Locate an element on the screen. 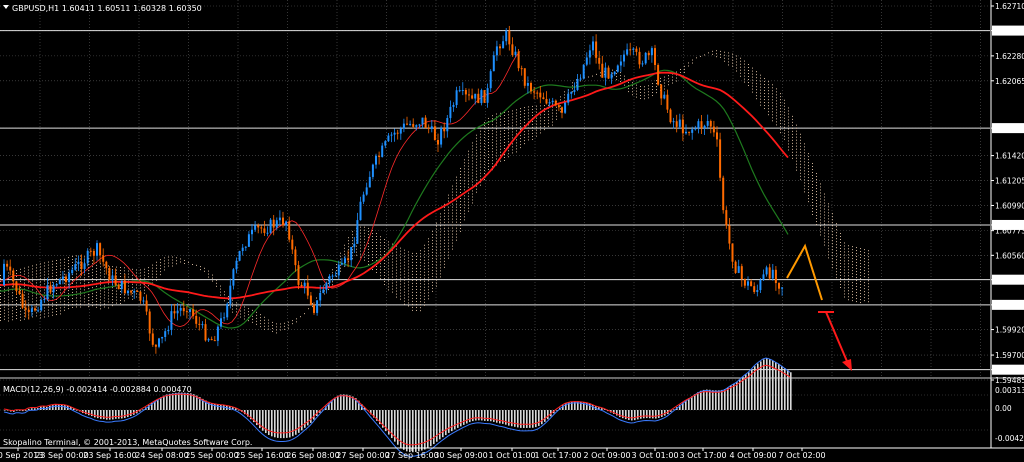 The width and height of the screenshot is (1024, 462). forecast-arrows is located at coordinates (819, 307).